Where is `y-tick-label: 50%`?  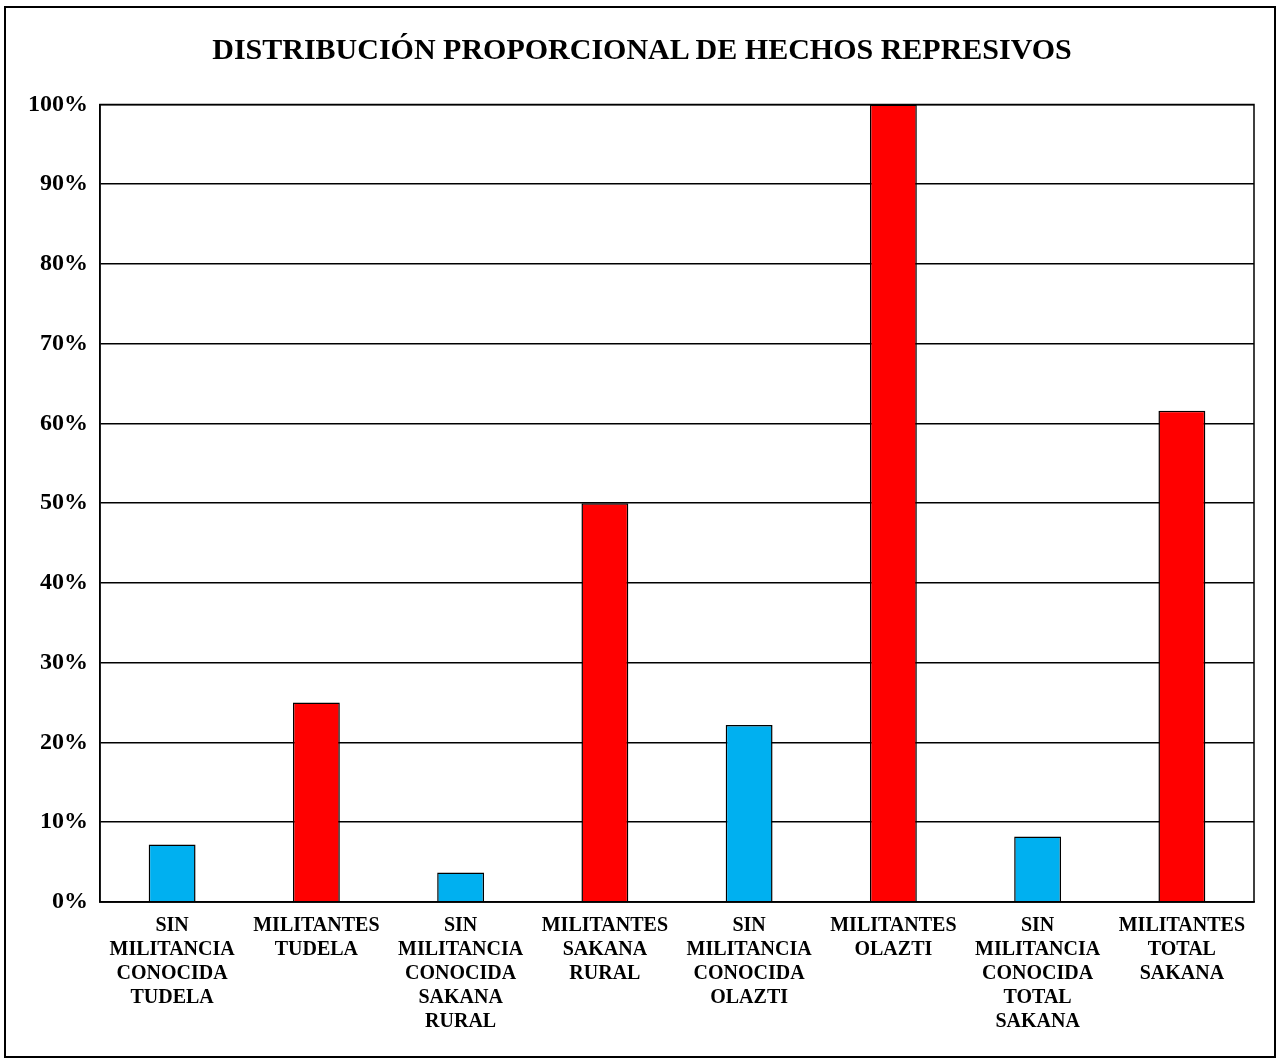 y-tick-label: 50% is located at coordinates (64, 501).